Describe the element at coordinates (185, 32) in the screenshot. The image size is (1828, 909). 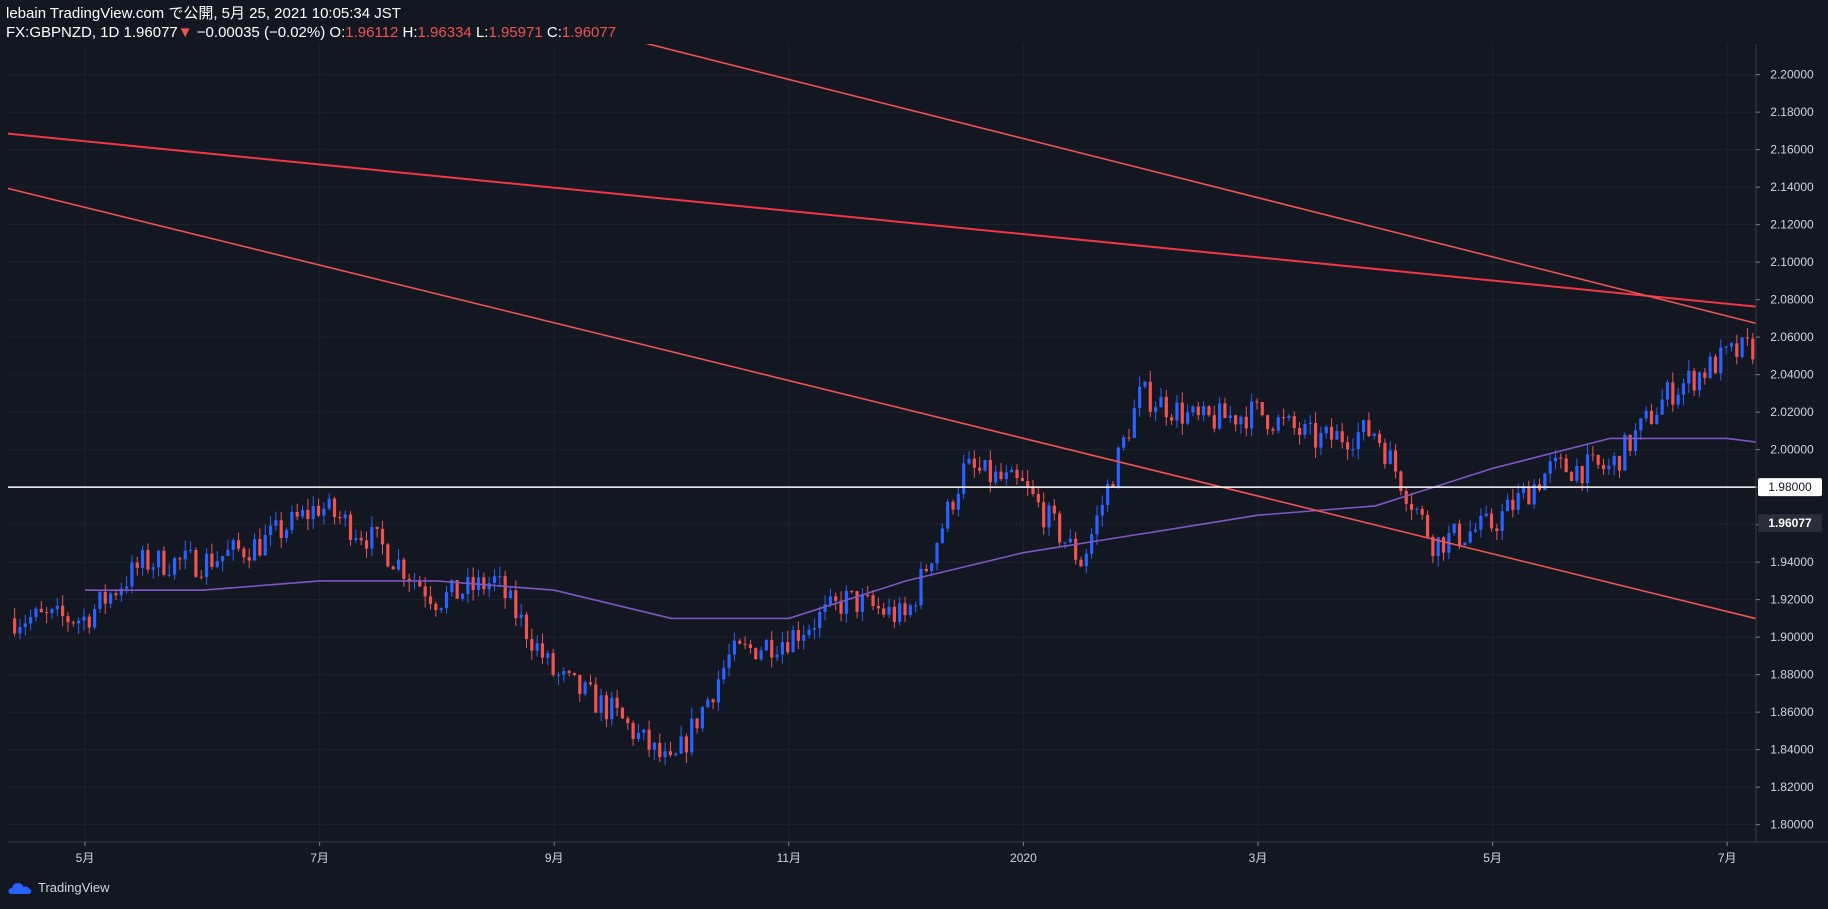
I see `down-arrow-icon: ▼` at that location.